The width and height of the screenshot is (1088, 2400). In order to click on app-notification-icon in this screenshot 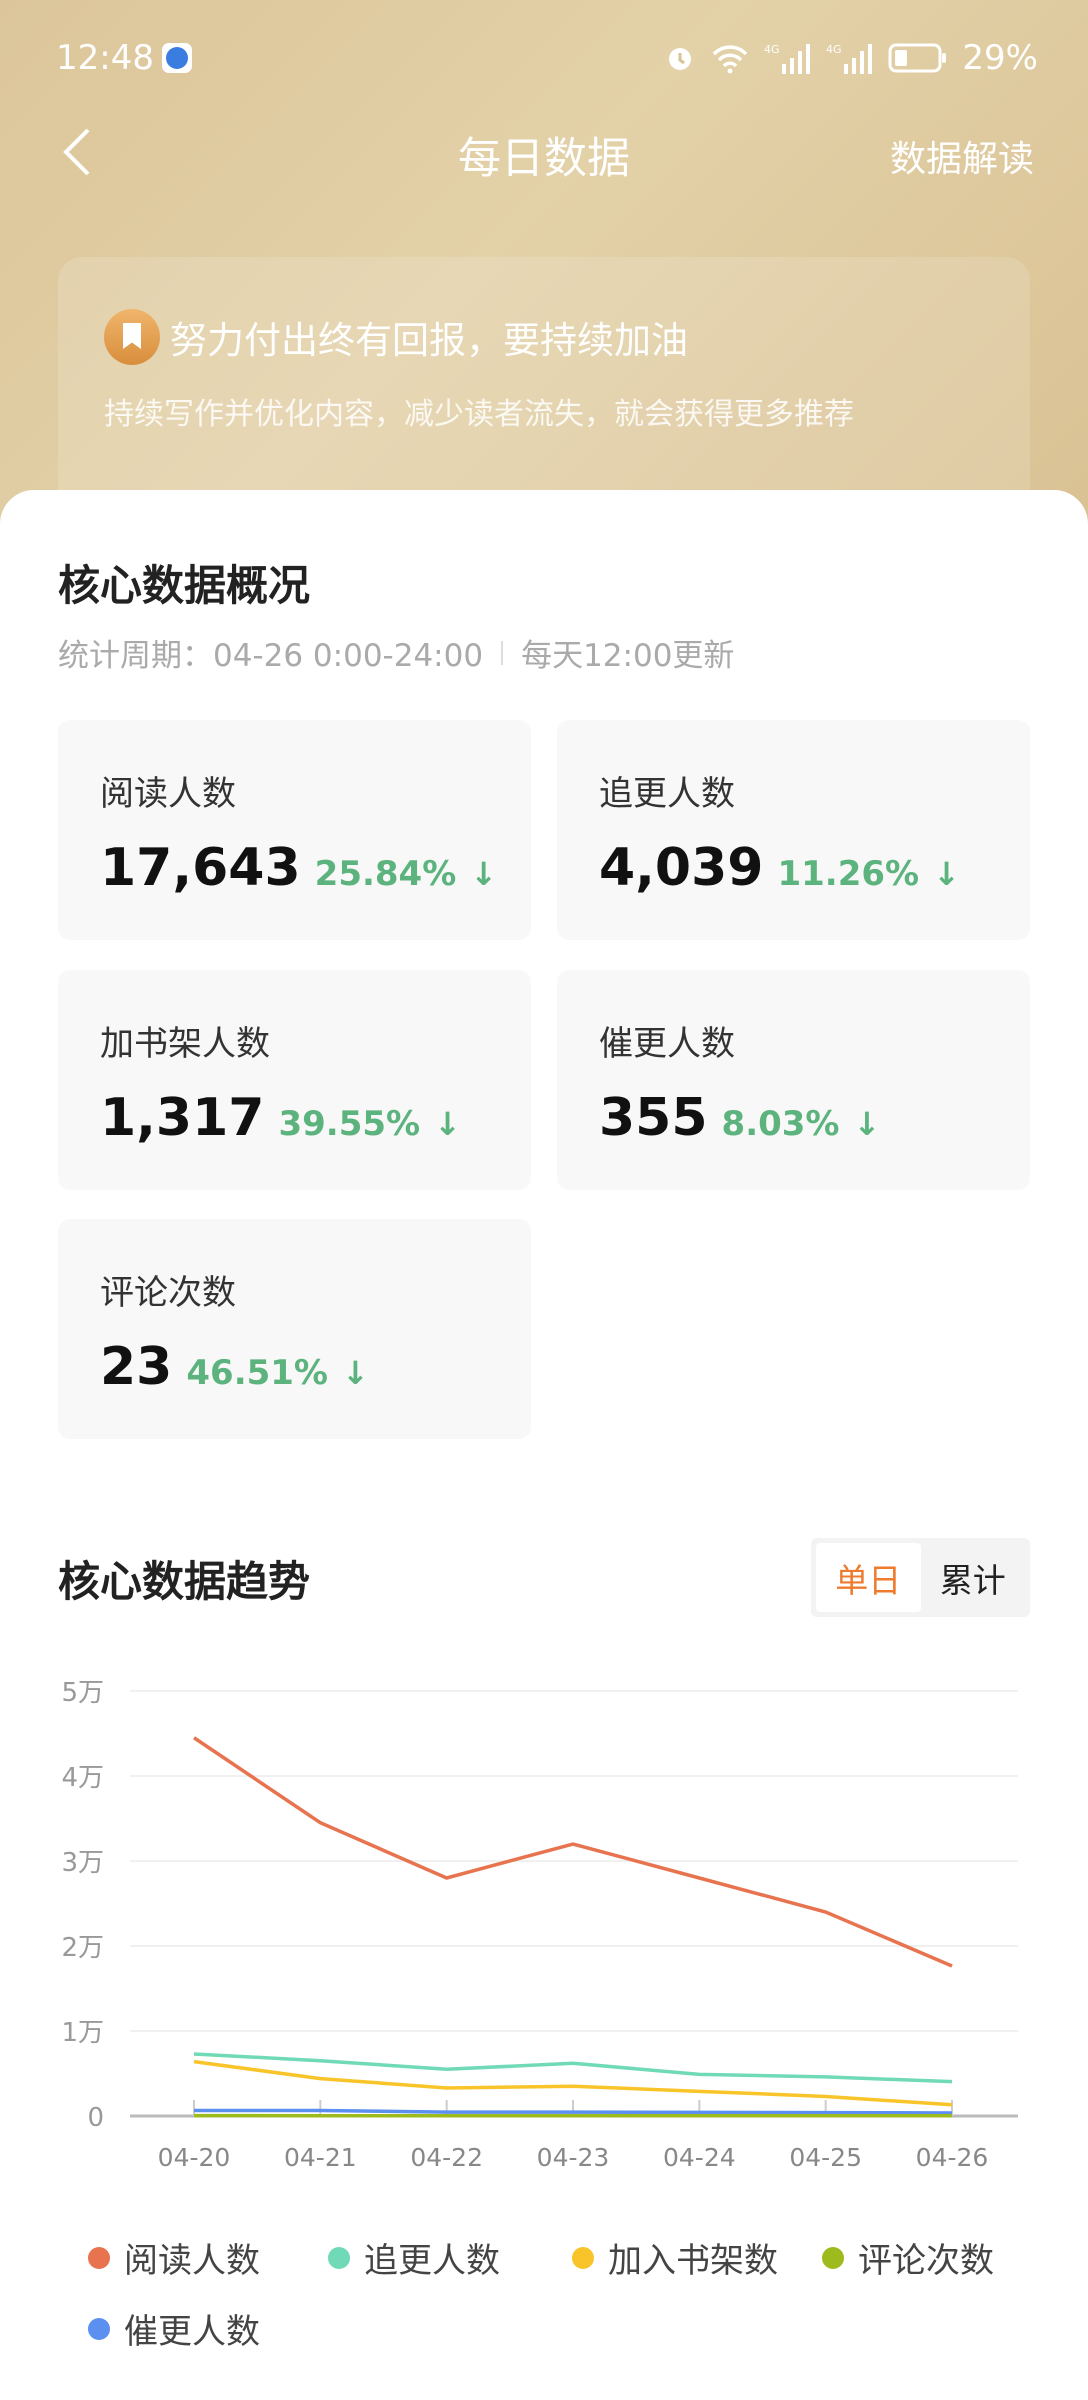, I will do `click(176, 58)`.